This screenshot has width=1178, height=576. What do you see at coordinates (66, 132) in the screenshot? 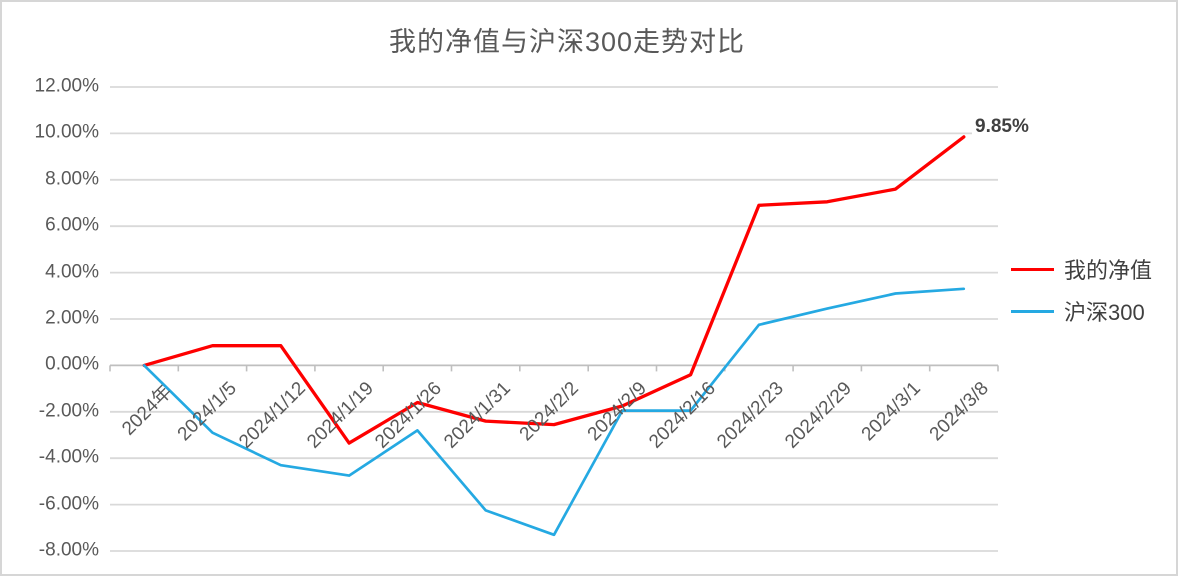
I see `y-axis-tick-label: 10.00%` at bounding box center [66, 132].